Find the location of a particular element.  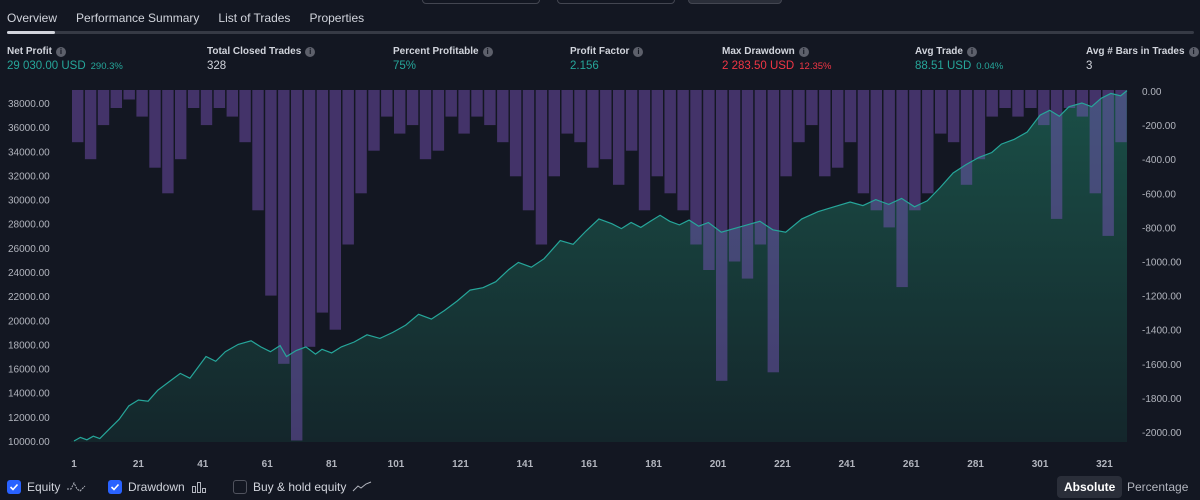

drawdown-label: Drawdown is located at coordinates (156, 487).